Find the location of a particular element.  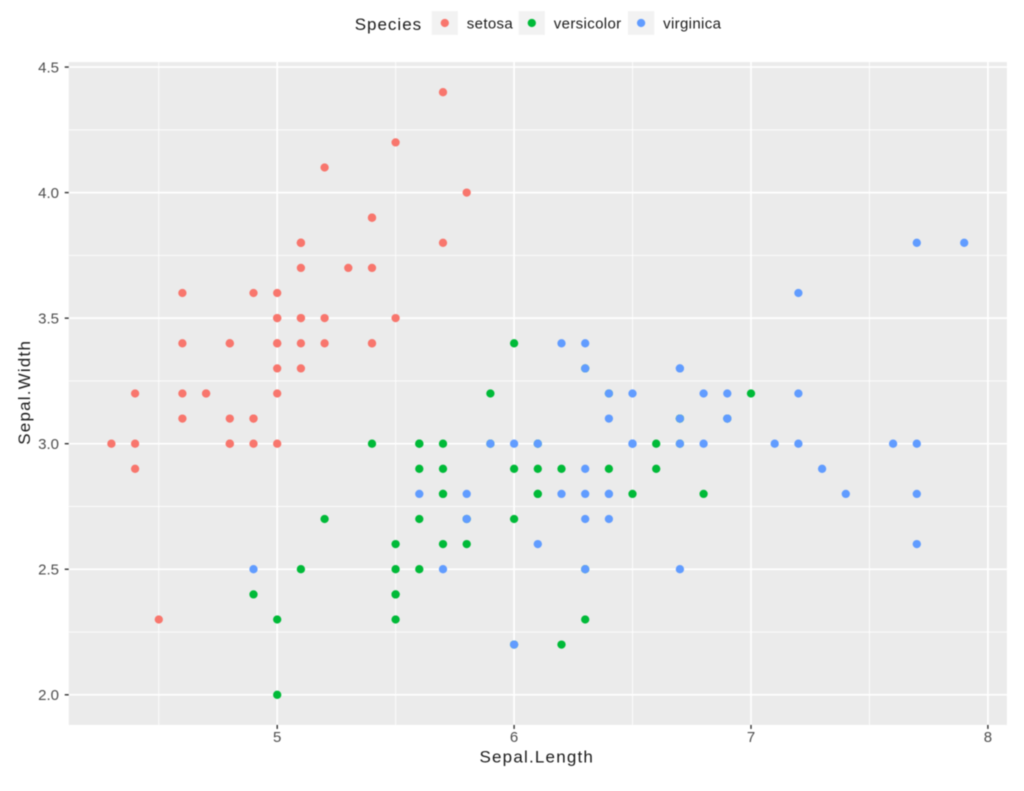

svg-text: 3.5 is located at coordinates (48, 319).